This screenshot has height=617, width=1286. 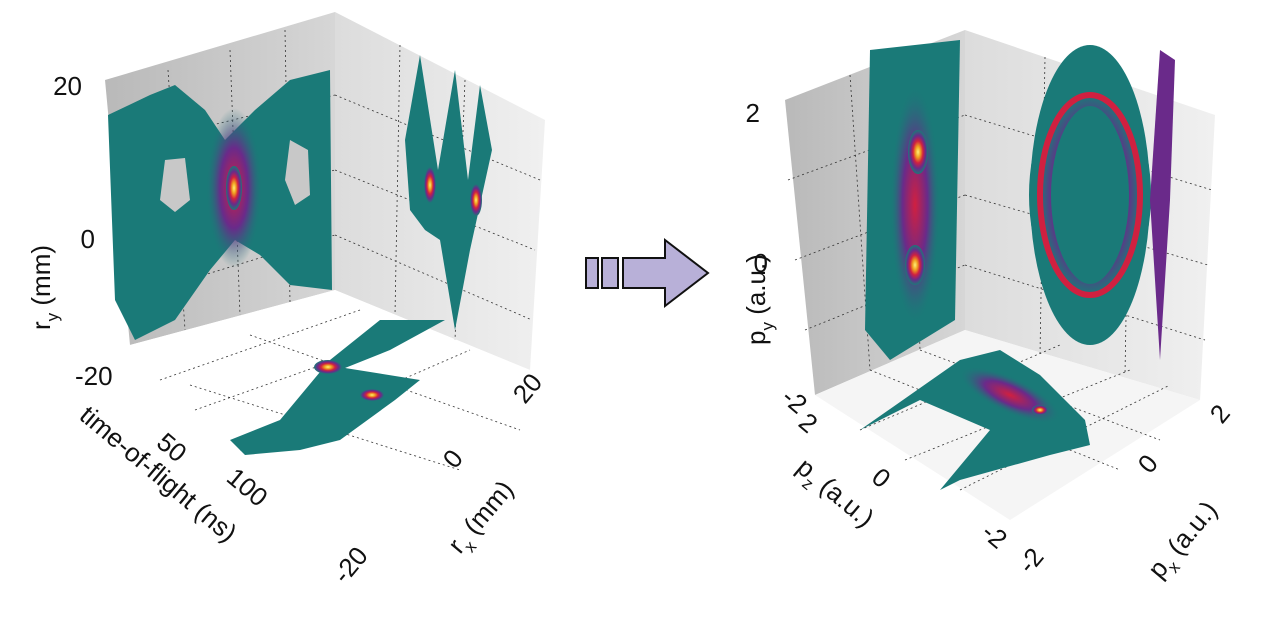 What do you see at coordinates (647, 273) in the screenshot?
I see `arrow` at bounding box center [647, 273].